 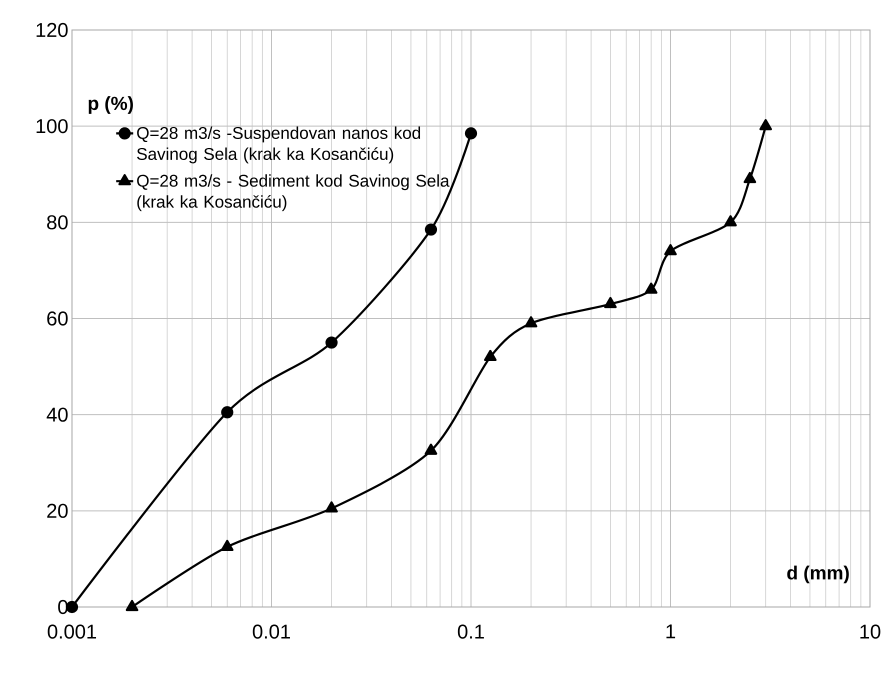 What do you see at coordinates (57, 222) in the screenshot?
I see `y-tick-label: 80` at bounding box center [57, 222].